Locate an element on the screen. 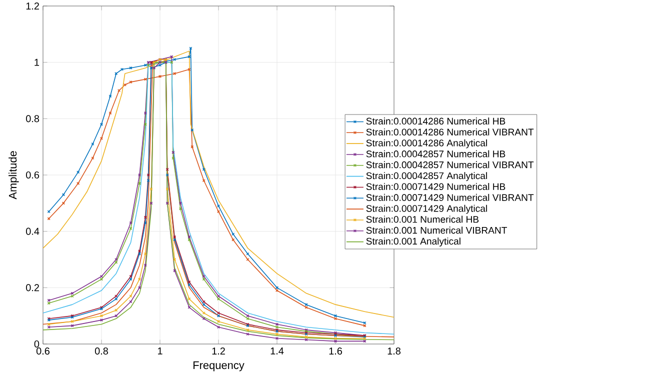 This screenshot has height=385, width=660. x-tick-label: 1 is located at coordinates (160, 351).